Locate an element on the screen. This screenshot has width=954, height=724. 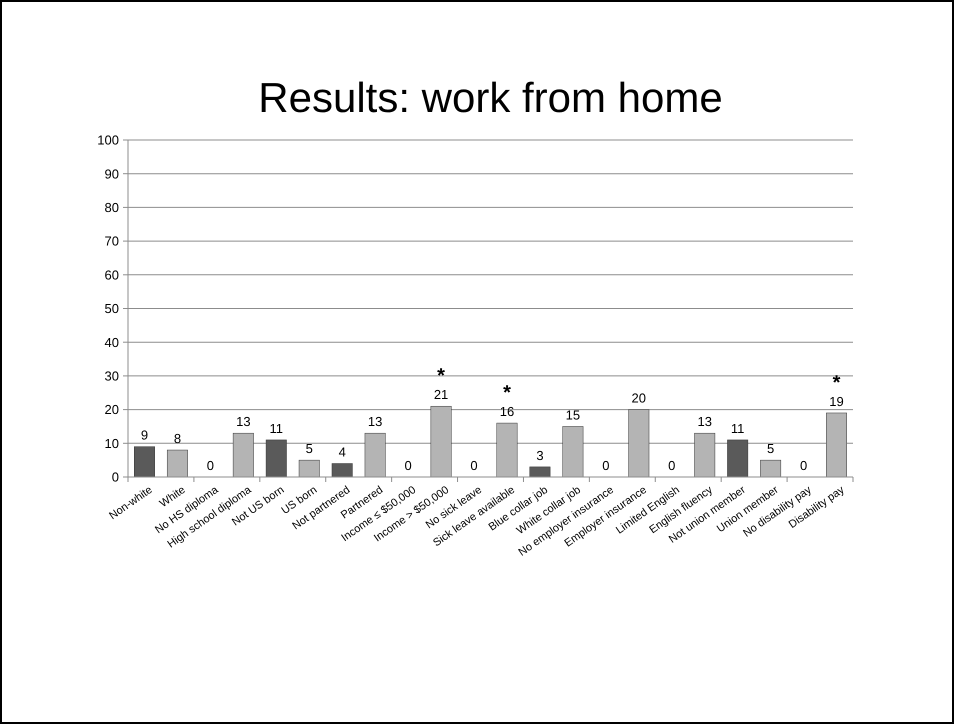
data-label: 20 is located at coordinates (639, 398).